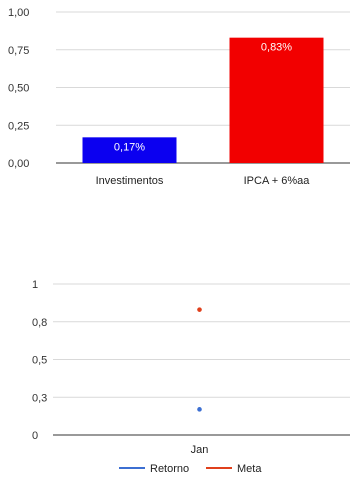 Image resolution: width=353 pixels, height=484 pixels. Describe the element at coordinates (39, 398) in the screenshot. I see `y-tick-label: 0,3` at that location.